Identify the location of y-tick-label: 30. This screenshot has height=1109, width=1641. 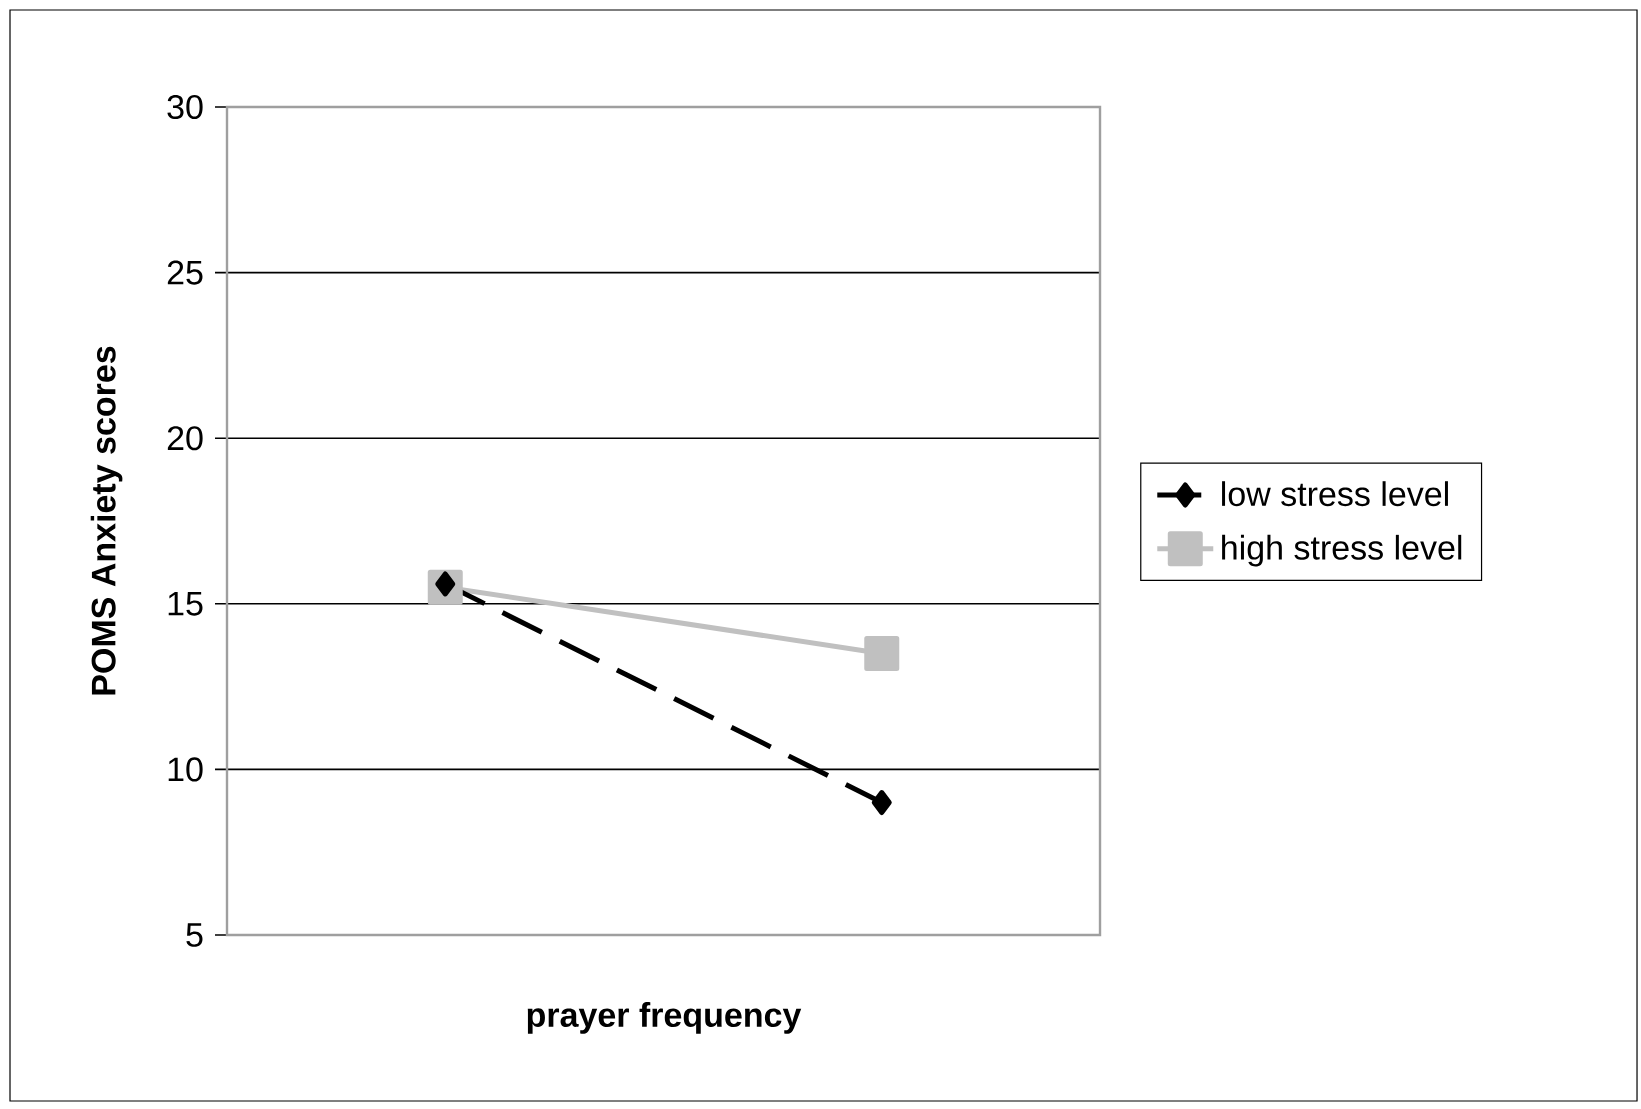
(185, 107).